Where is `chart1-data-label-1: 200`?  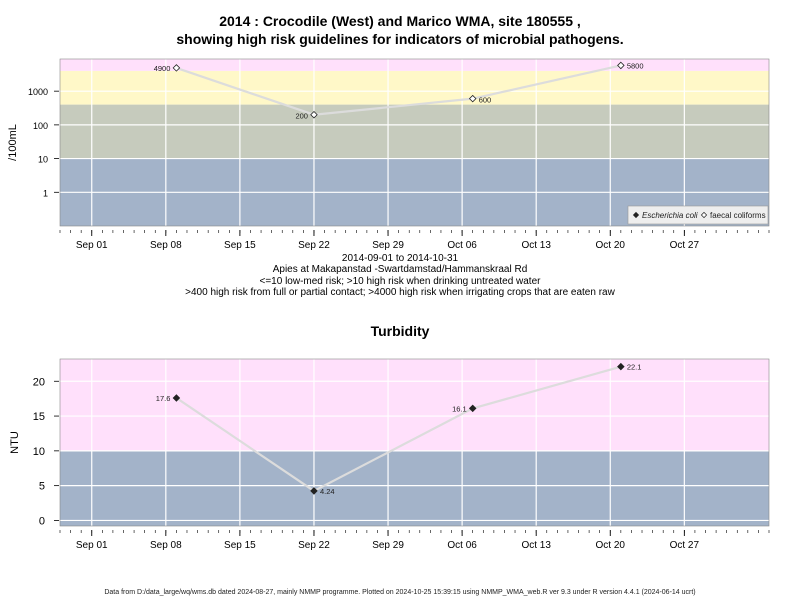
chart1-data-label-1: 200 is located at coordinates (301, 116).